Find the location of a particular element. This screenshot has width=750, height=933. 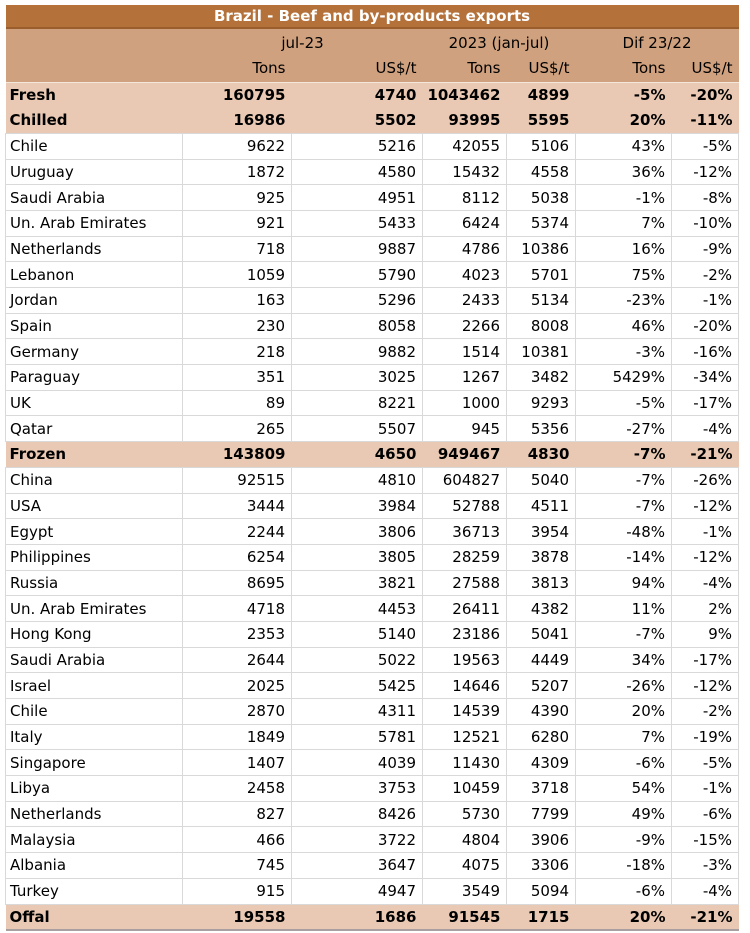

cell-tons-2023: 15432 is located at coordinates (464, 172).